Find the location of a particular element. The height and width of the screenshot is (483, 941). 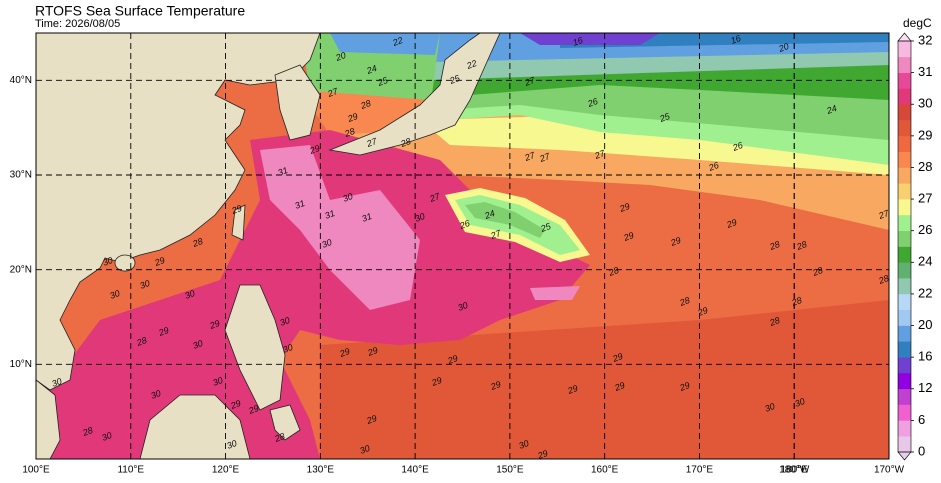

lon-tick-label: 180°W is located at coordinates (794, 470).